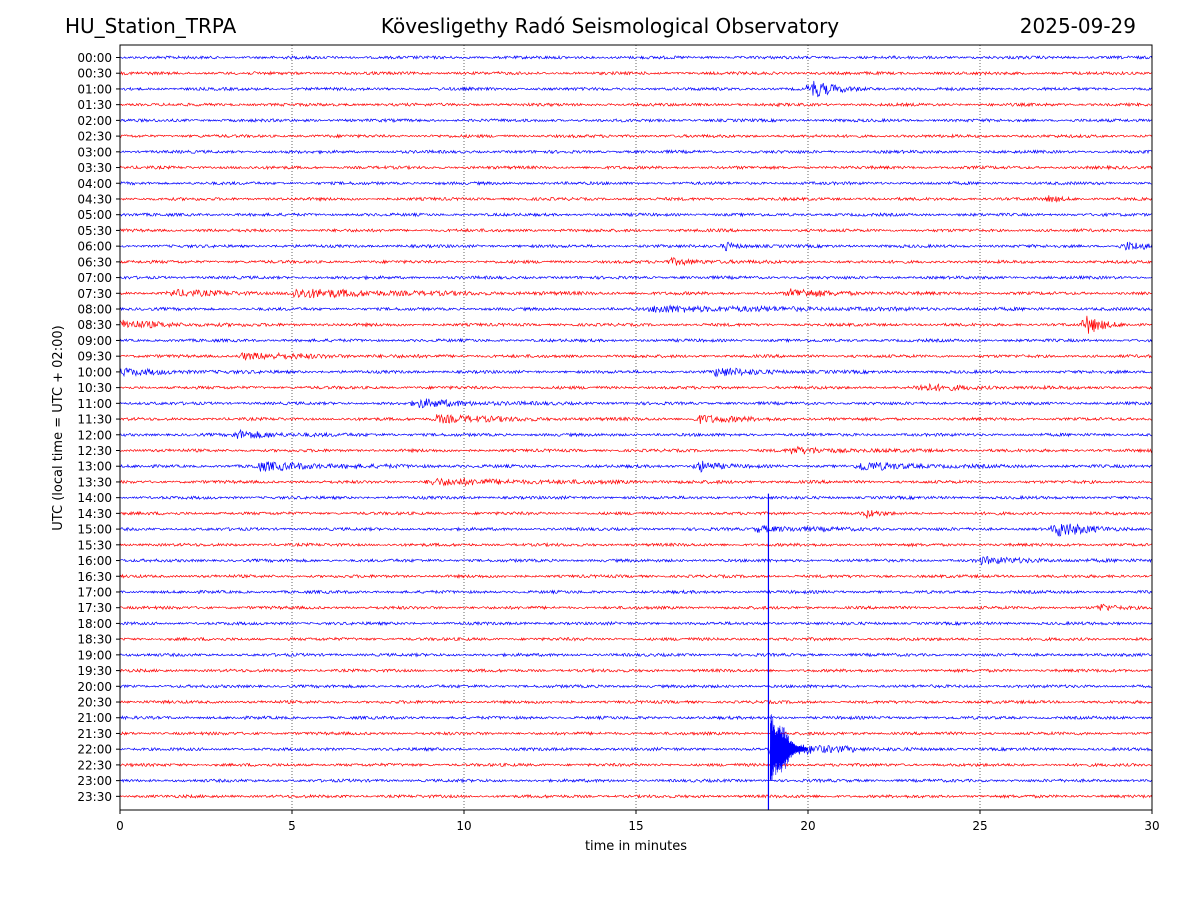 The width and height of the screenshot is (1200, 900). What do you see at coordinates (94, 294) in the screenshot?
I see `row-label-0730: 07:30` at bounding box center [94, 294].